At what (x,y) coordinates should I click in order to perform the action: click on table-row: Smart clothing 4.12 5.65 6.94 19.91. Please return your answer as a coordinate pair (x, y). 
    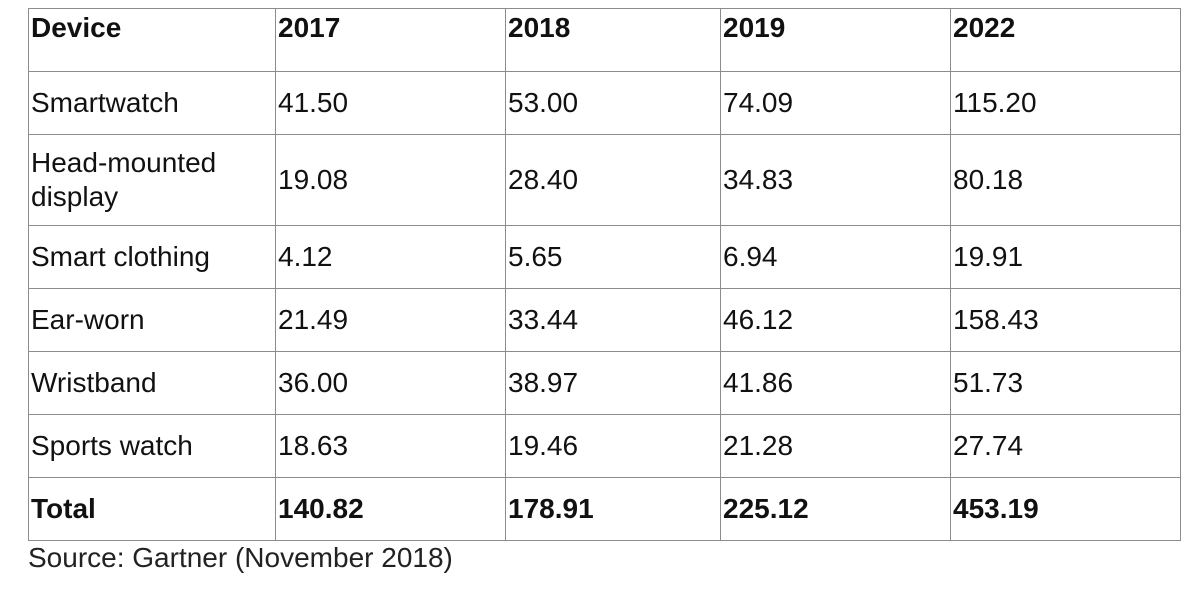
    Looking at the image, I should click on (604, 257).